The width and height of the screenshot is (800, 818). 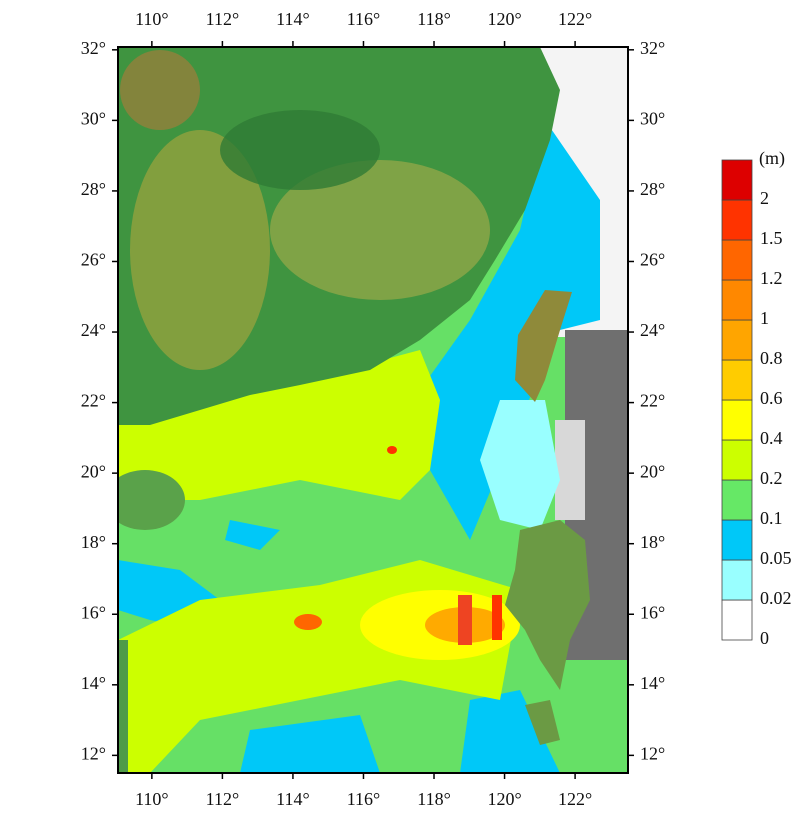 I want to click on colorbar-label: 0, so click(x=764, y=638).